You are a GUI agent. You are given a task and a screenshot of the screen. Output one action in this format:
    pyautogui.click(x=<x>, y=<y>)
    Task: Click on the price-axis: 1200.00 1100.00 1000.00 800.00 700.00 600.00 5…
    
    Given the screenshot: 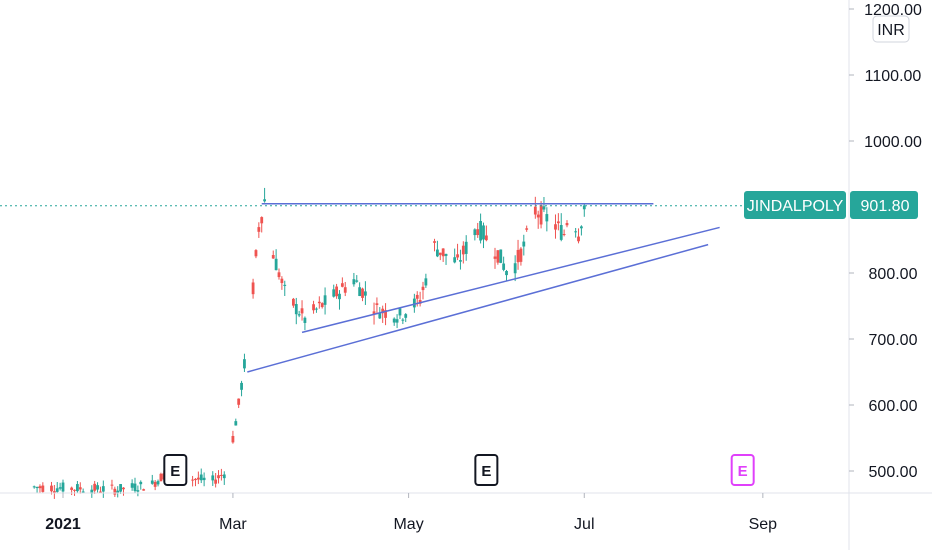 What is the action you would take?
    pyautogui.click(x=885, y=241)
    